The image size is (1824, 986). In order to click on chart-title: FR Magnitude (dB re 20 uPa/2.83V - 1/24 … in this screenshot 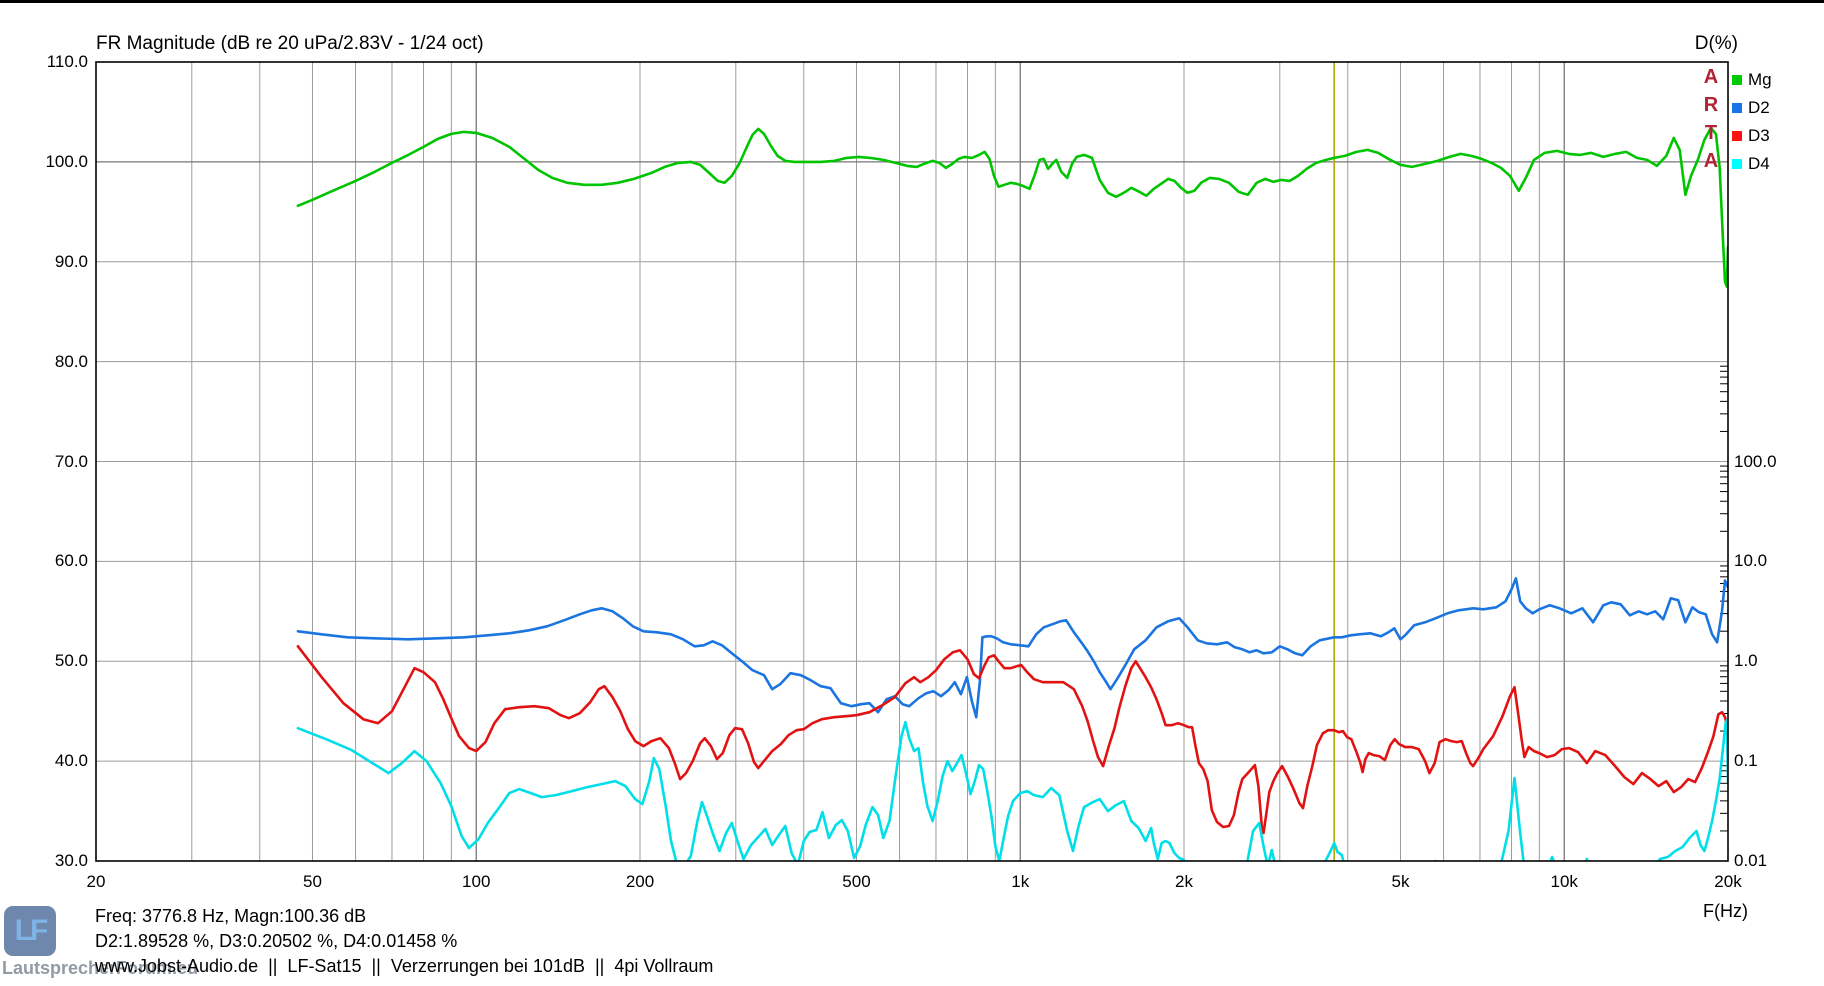, I will do `click(290, 43)`.